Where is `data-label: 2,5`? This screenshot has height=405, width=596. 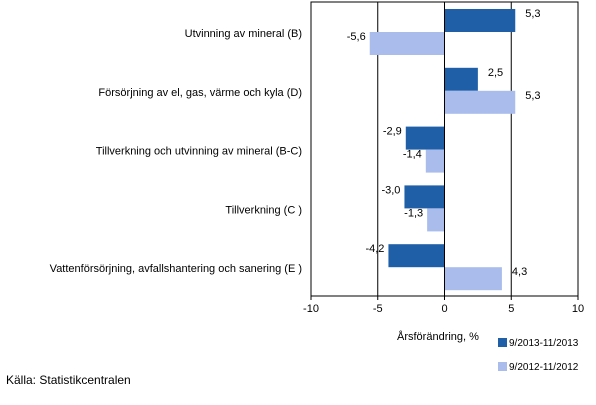
data-label: 2,5 is located at coordinates (495, 73).